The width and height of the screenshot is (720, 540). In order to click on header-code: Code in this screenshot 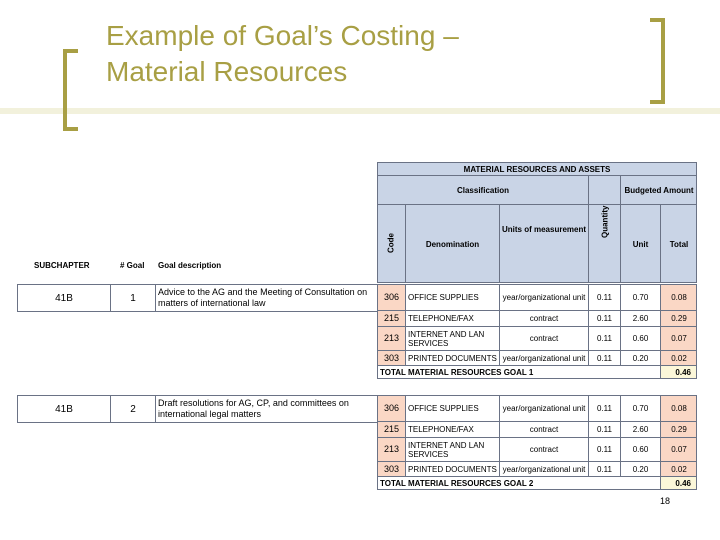, I will do `click(391, 243)`.